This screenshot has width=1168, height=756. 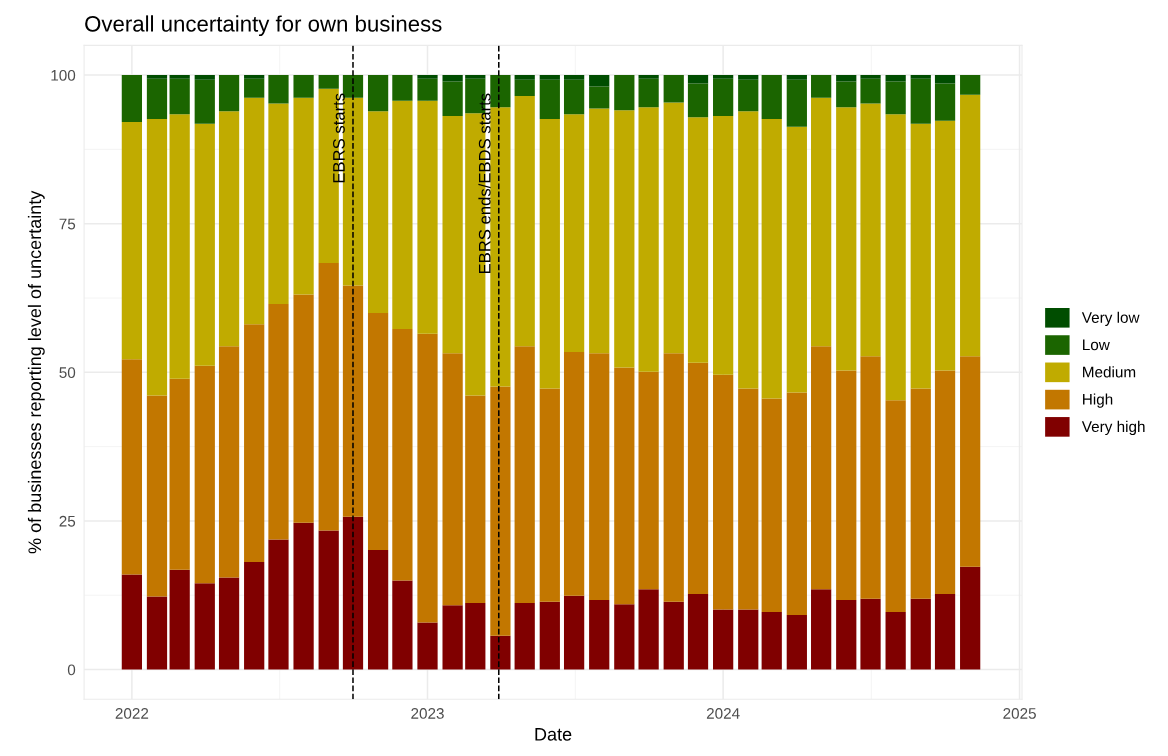 What do you see at coordinates (36, 372) in the screenshot?
I see `y-axis-title: % of businesses reporting level of uncertainty` at bounding box center [36, 372].